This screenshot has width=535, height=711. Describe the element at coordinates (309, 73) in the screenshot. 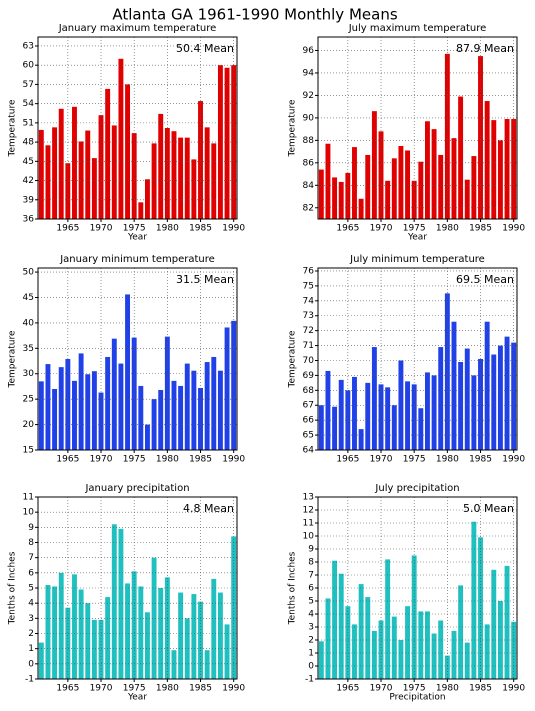

I see `y-tick-label: 94` at that location.